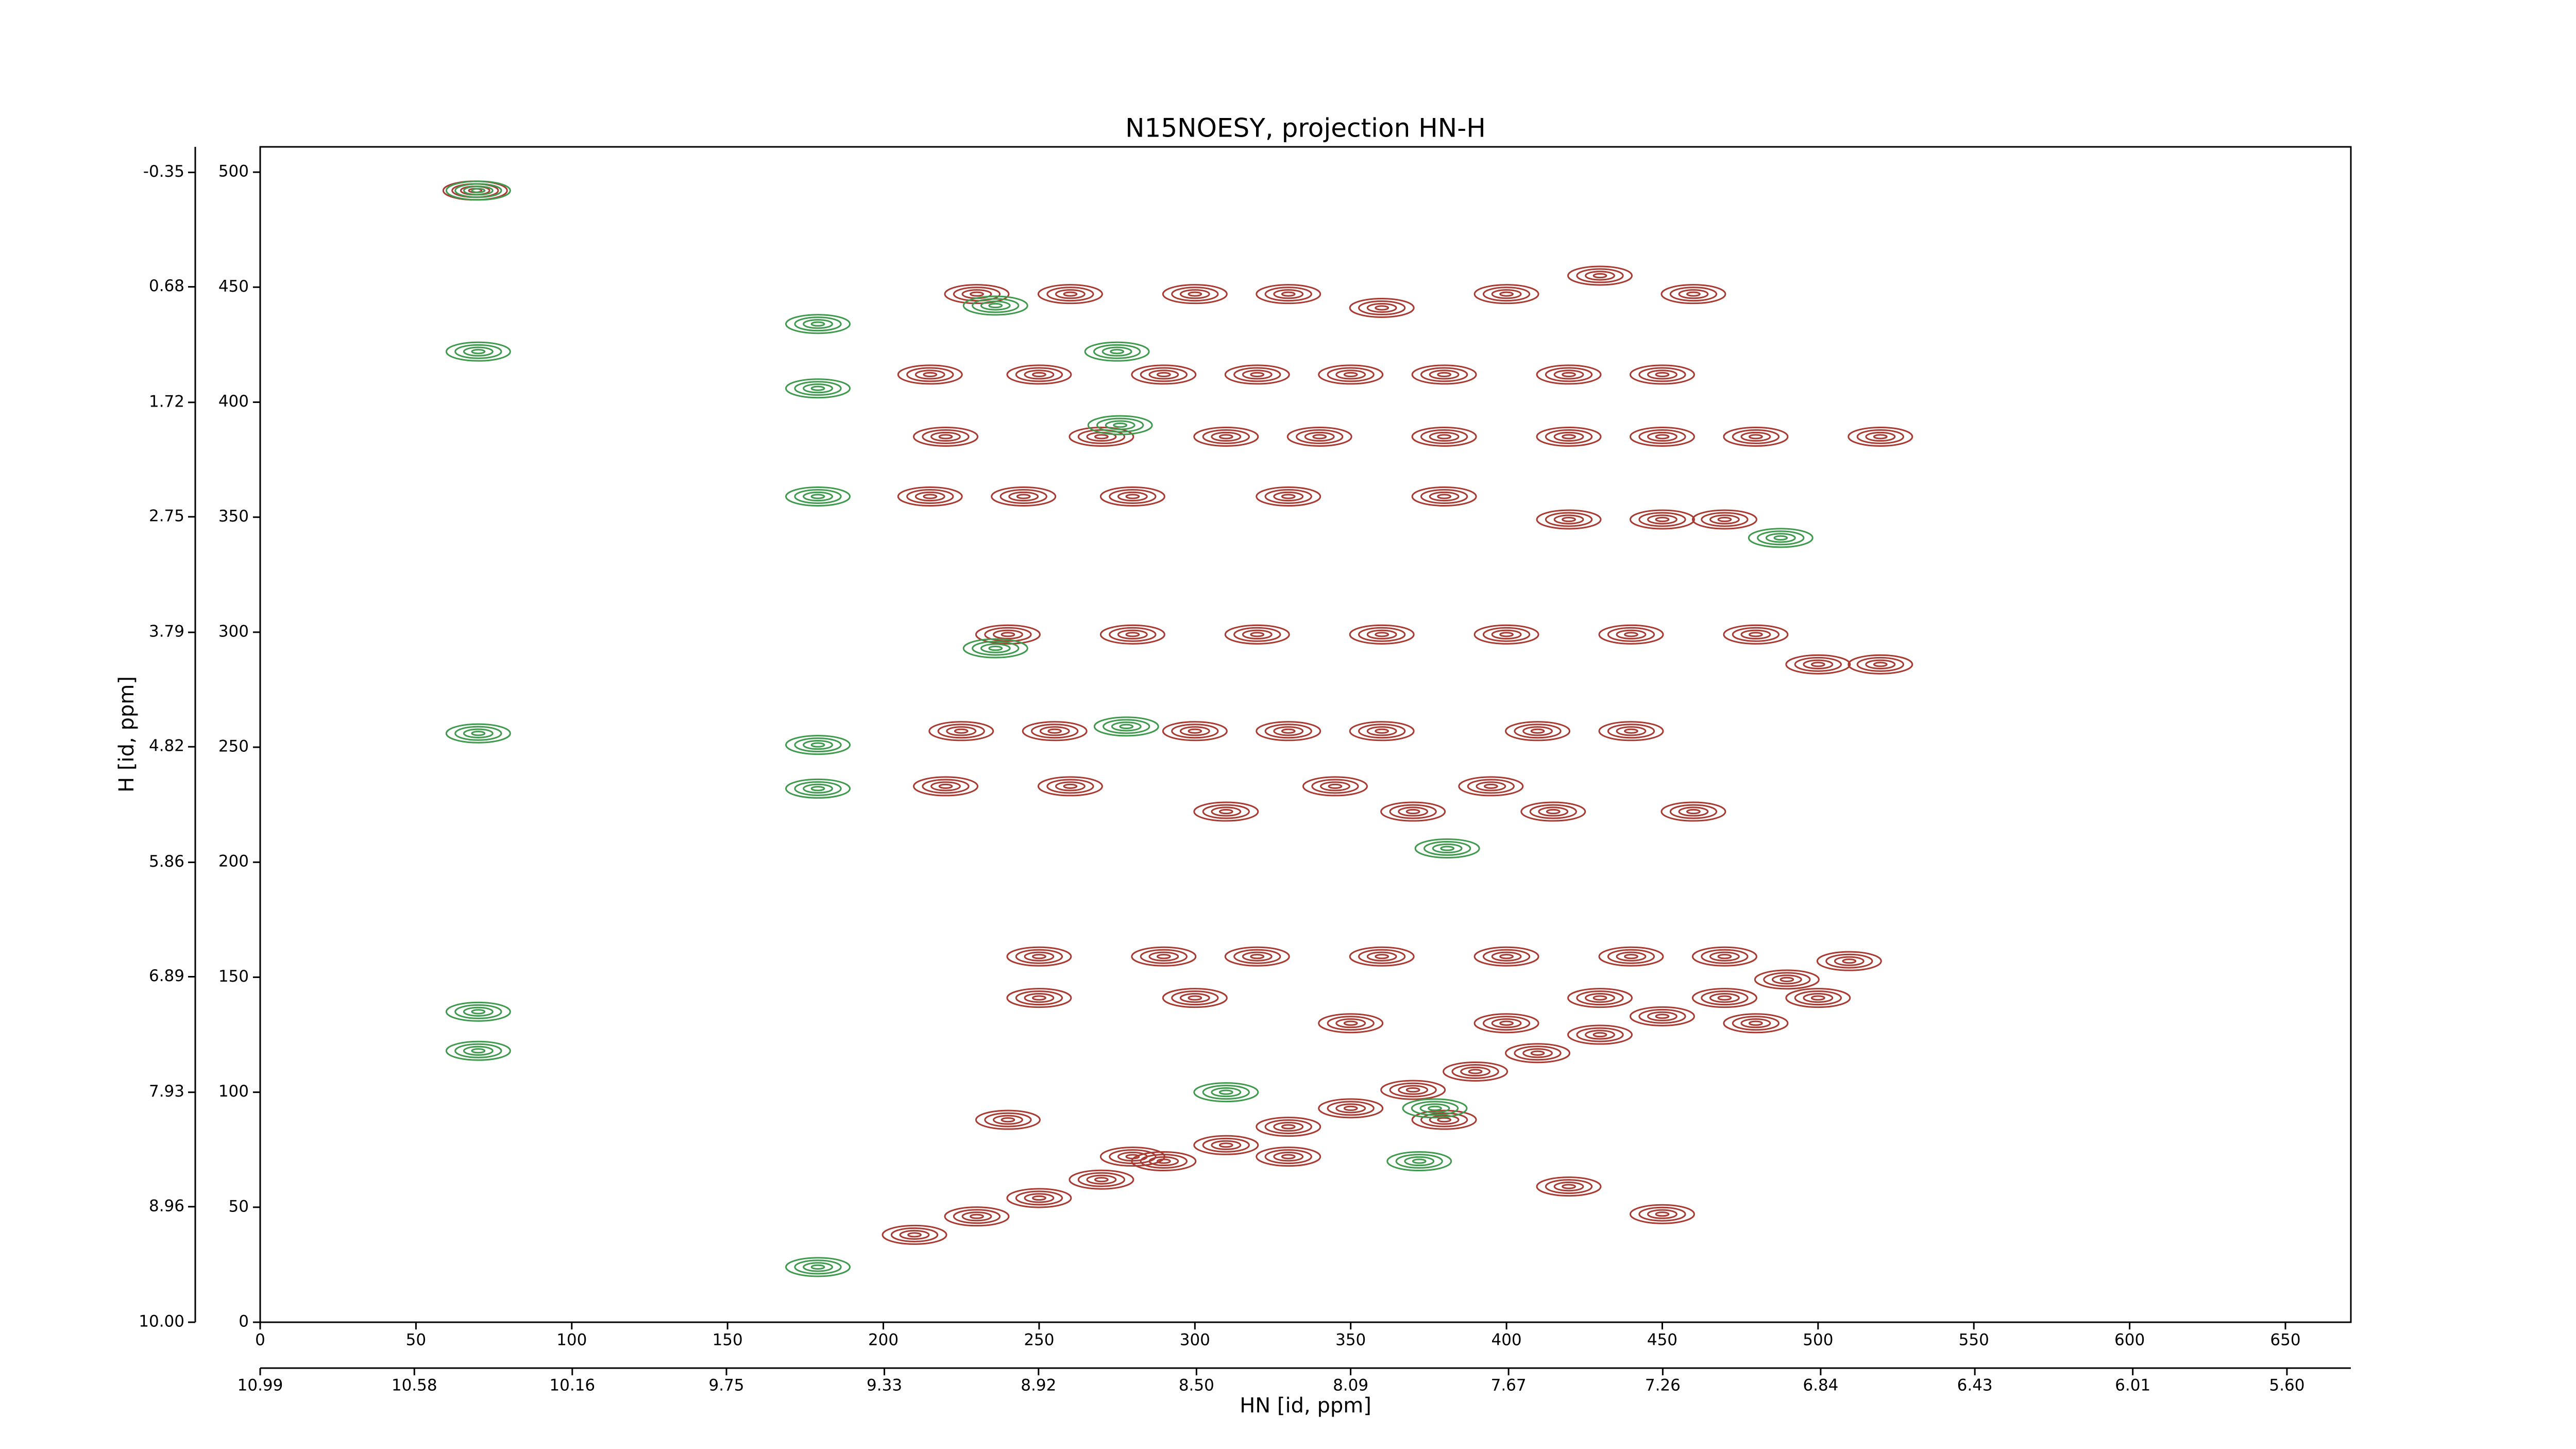  What do you see at coordinates (1506, 1340) in the screenshot?
I see `x-tick-label: 400` at bounding box center [1506, 1340].